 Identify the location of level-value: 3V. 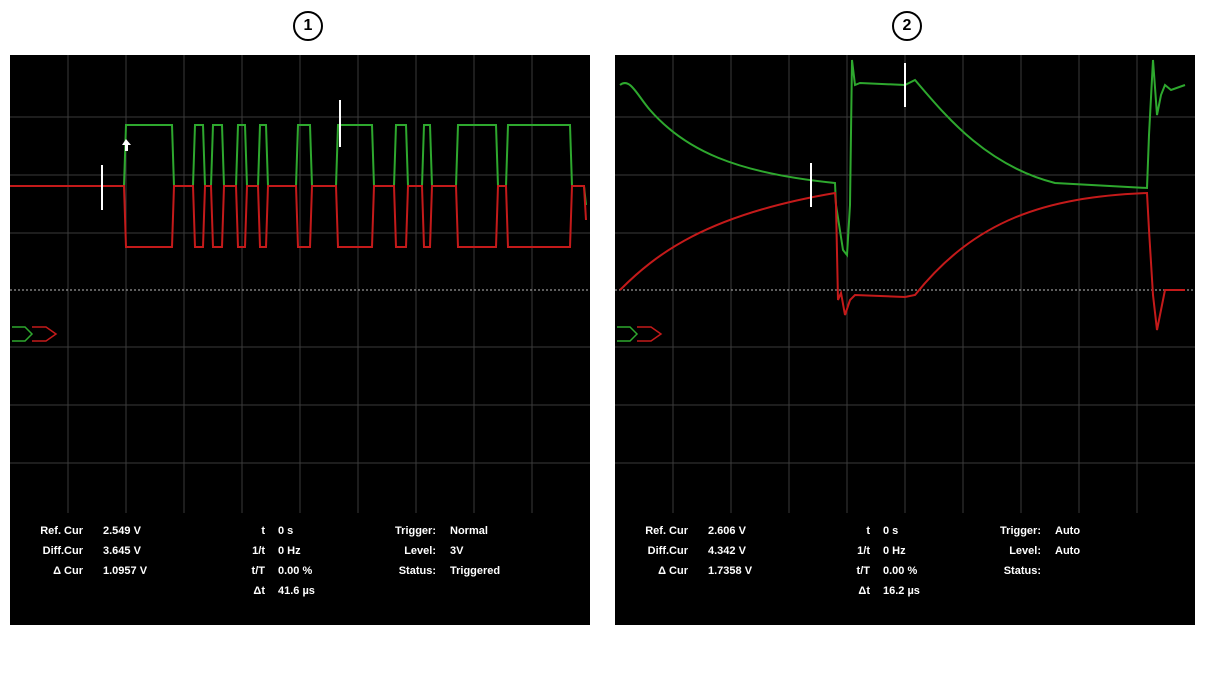
(457, 551).